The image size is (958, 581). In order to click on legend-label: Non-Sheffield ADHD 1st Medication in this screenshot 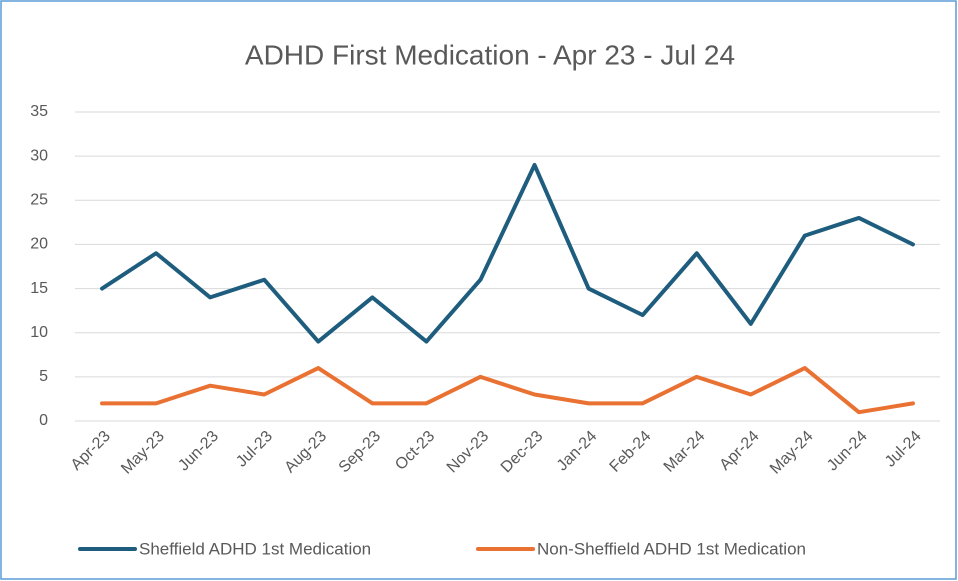, I will do `click(671, 548)`.